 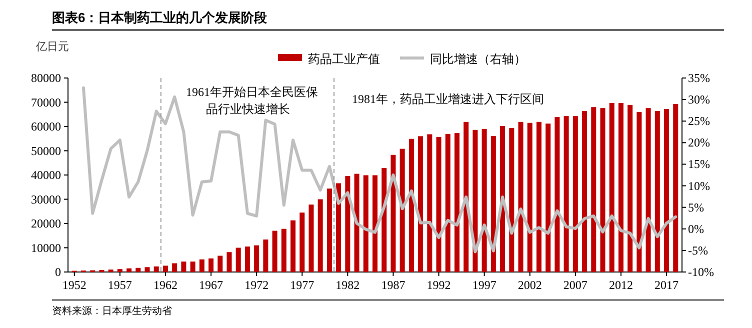 I want to click on ref-label: 1961年开始日本全民医保品行业快速增长, so click(x=252, y=100).